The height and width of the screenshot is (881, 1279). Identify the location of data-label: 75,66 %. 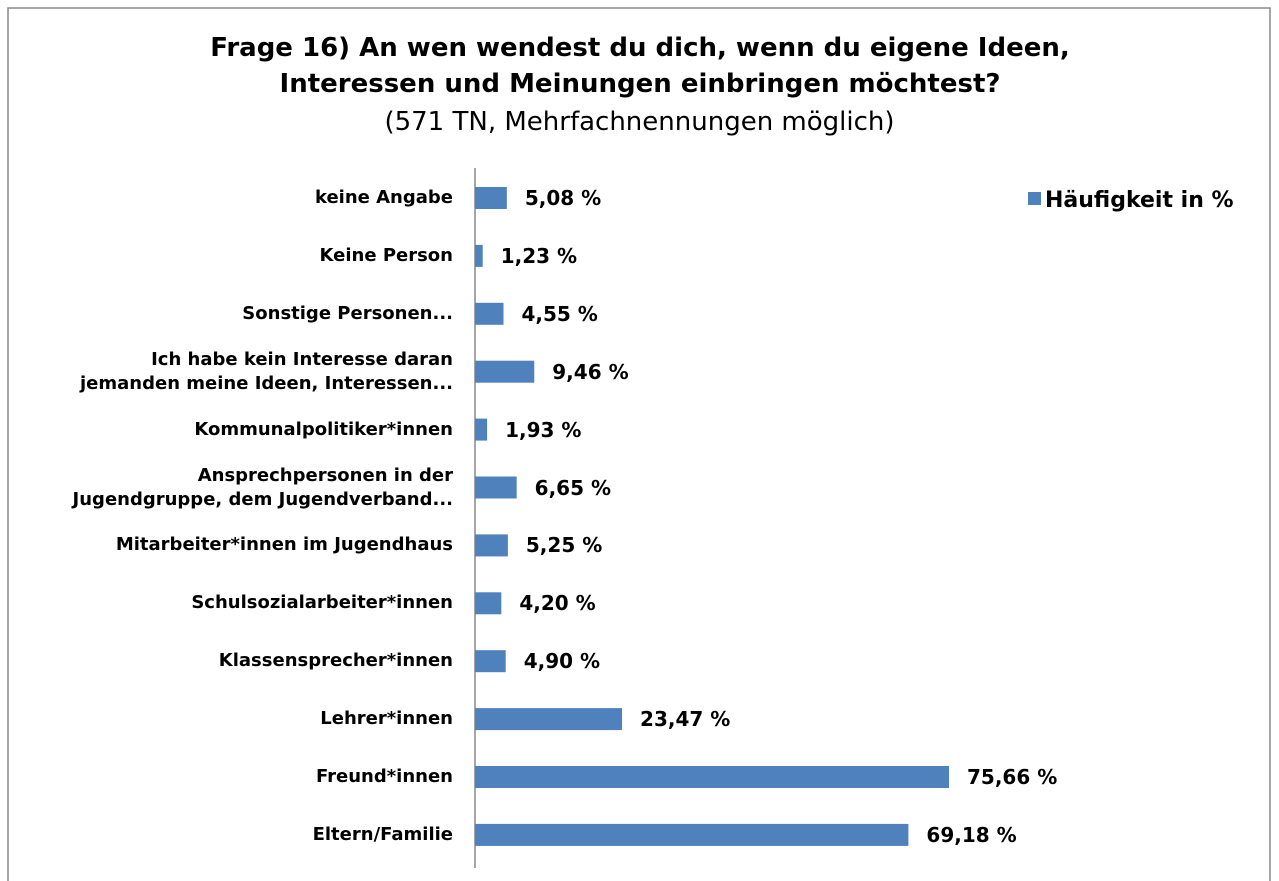
(1012, 777).